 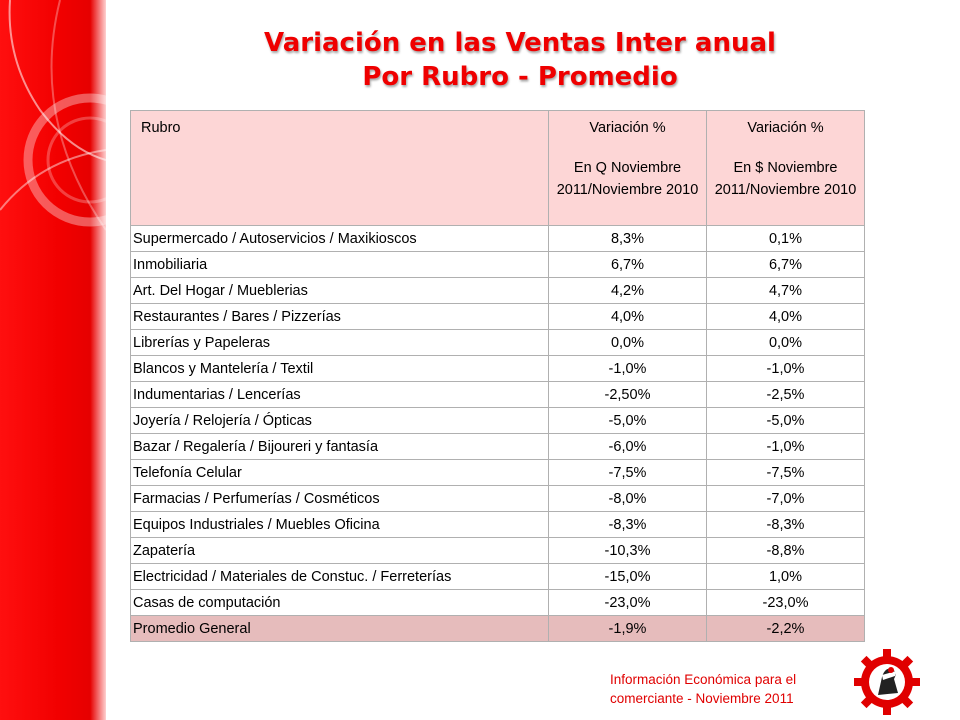 I want to click on table-row: Indumentarias / Lencerías -2,50% -2,5%, so click(x=497, y=394).